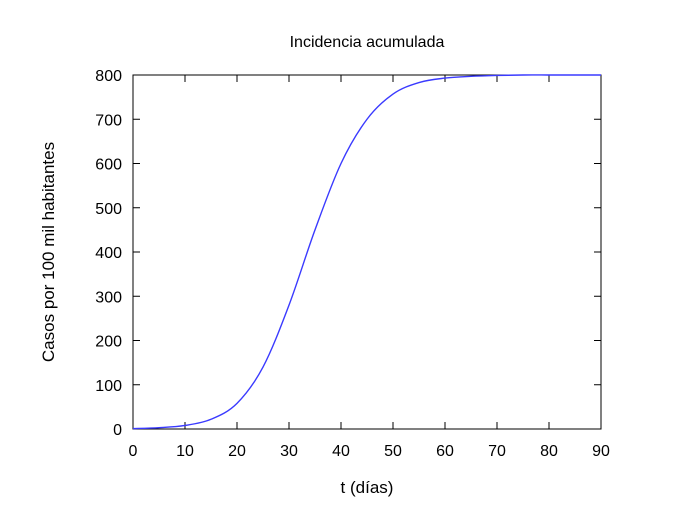 The height and width of the screenshot is (515, 673). What do you see at coordinates (549, 451) in the screenshot?
I see `x-tick-label: 80` at bounding box center [549, 451].